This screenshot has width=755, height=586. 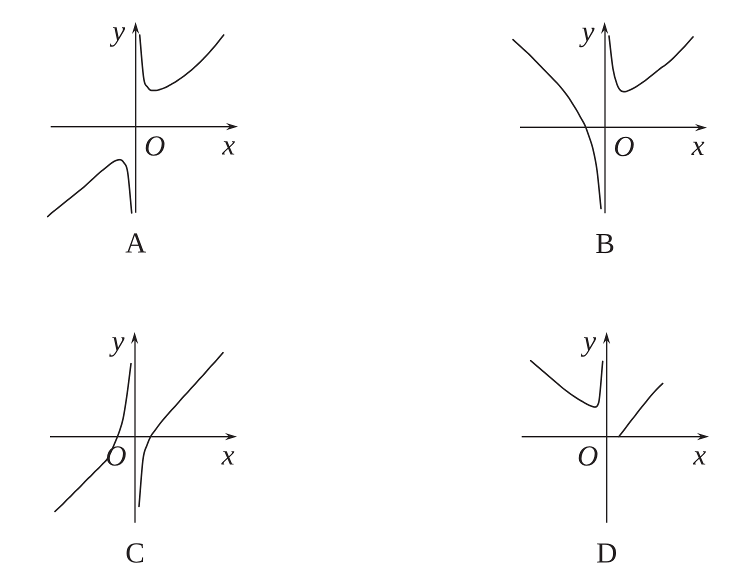 I want to click on text: A, so click(x=135, y=243).